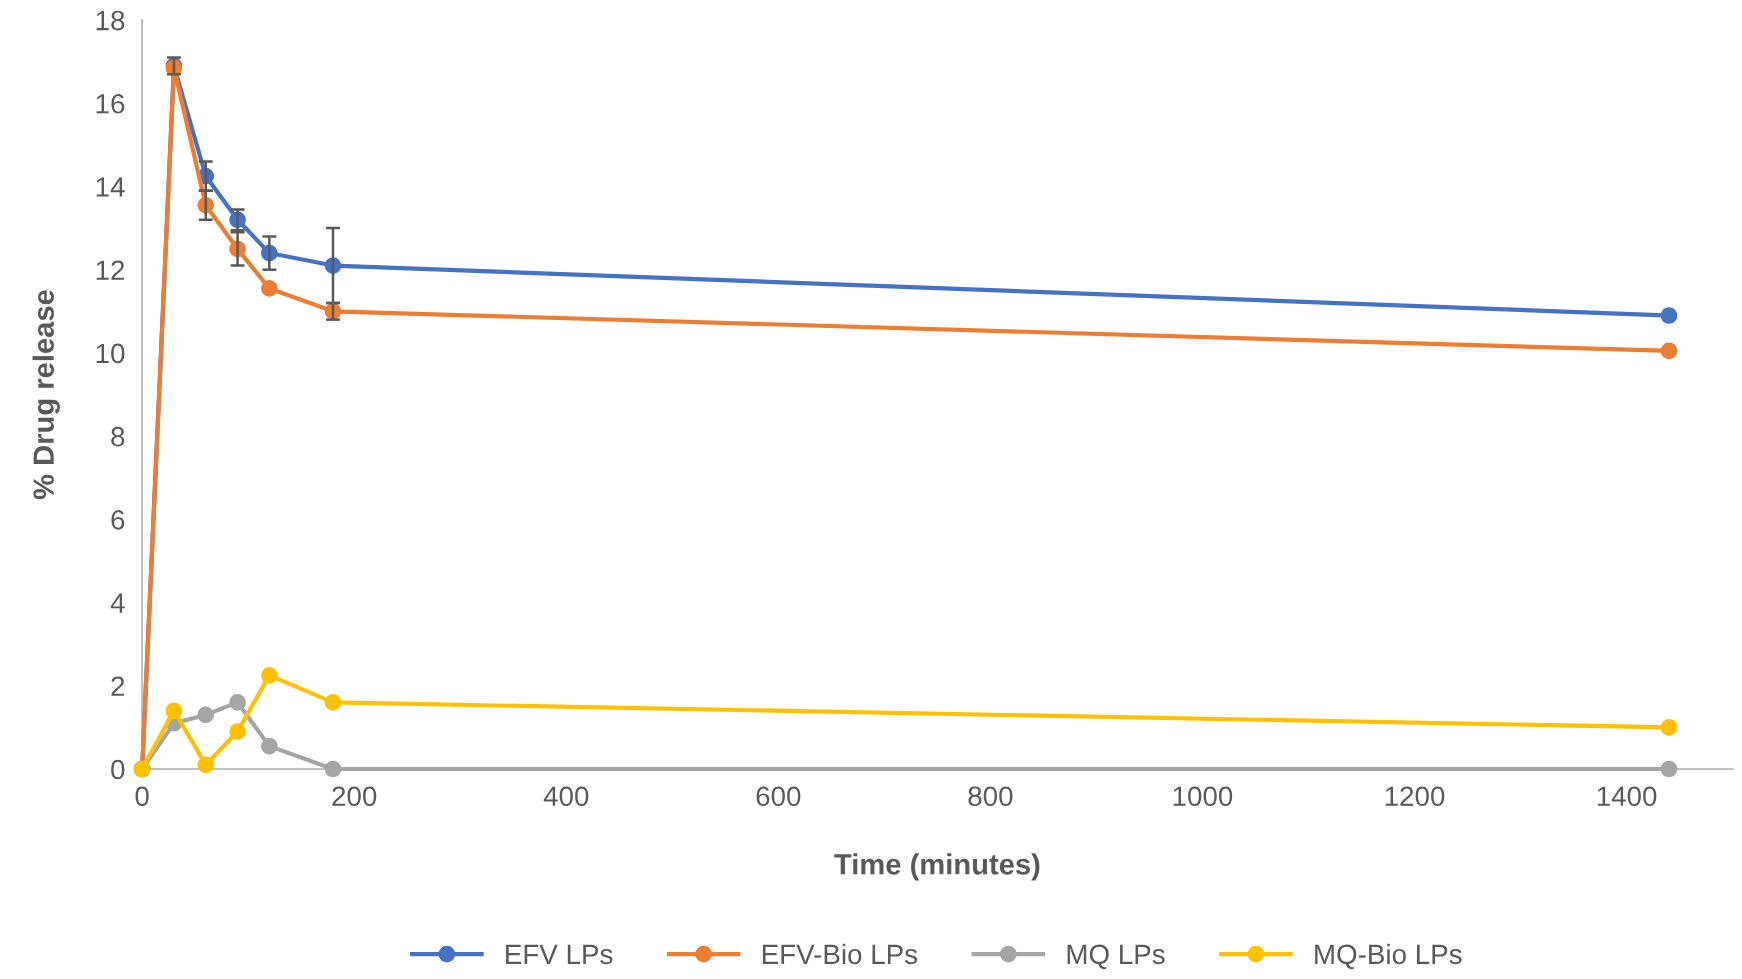  What do you see at coordinates (778, 796) in the screenshot?
I see `x-tick-label: 600` at bounding box center [778, 796].